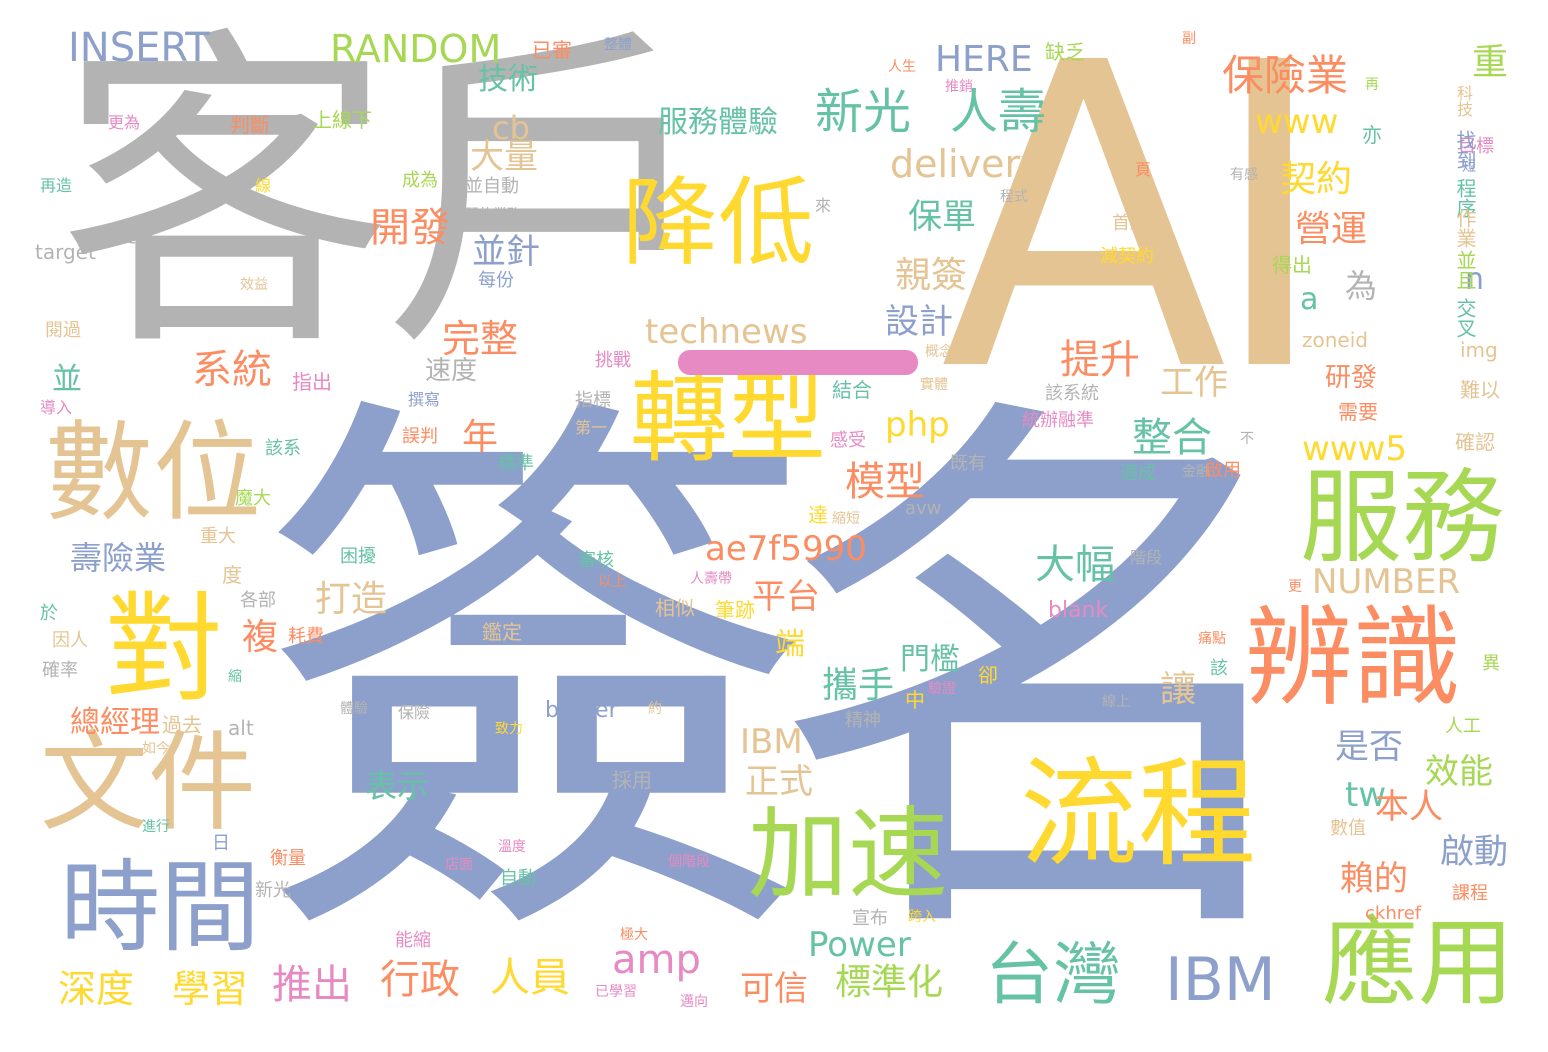  Describe the element at coordinates (67, 379) in the screenshot. I see `cloud-word: 並` at that location.